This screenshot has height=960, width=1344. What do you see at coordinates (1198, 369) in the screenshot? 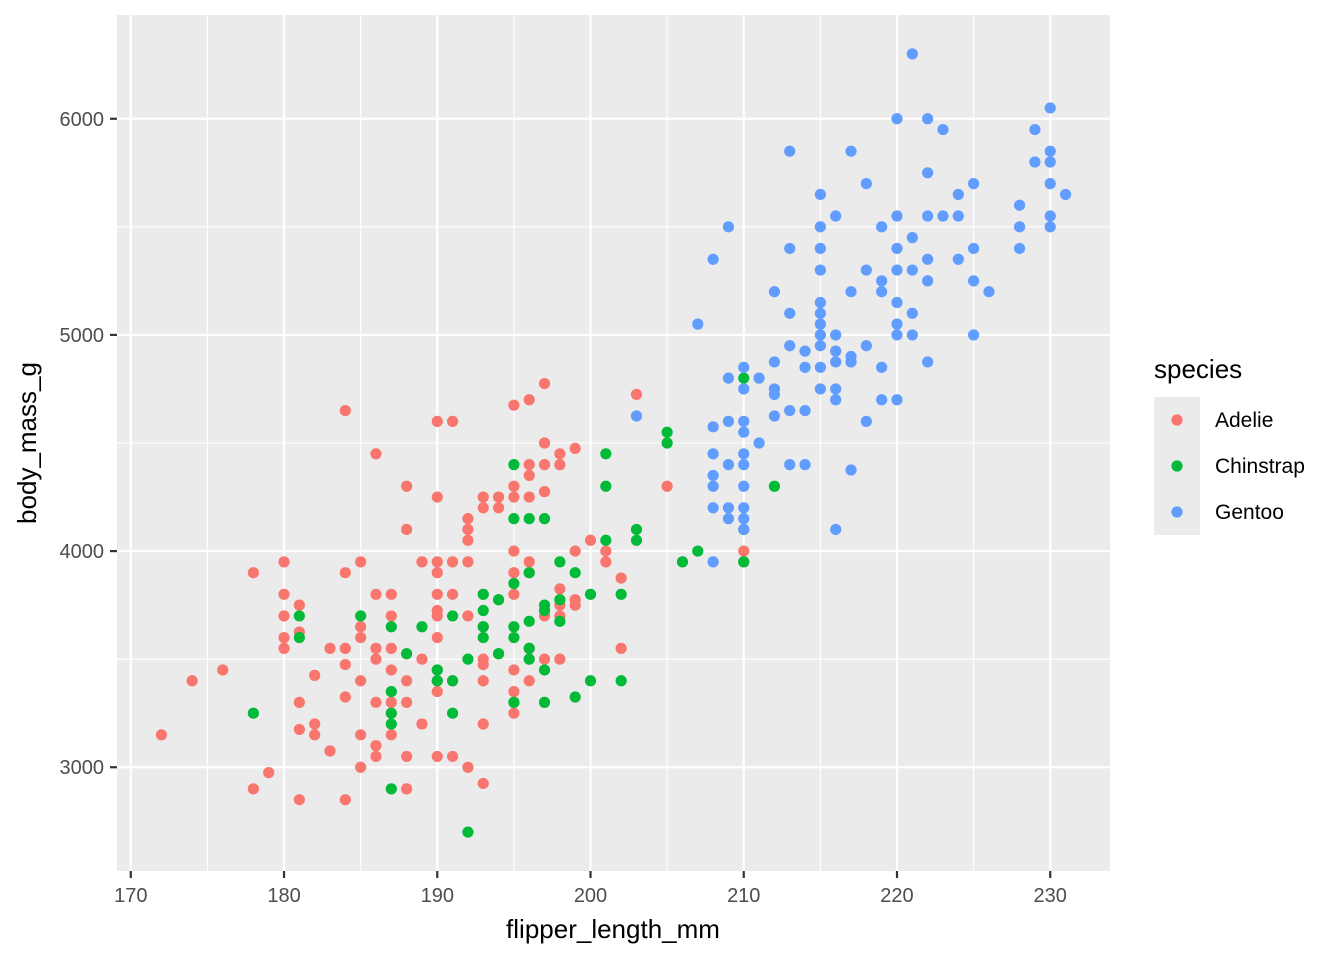
I see `legend-title: species` at bounding box center [1198, 369].